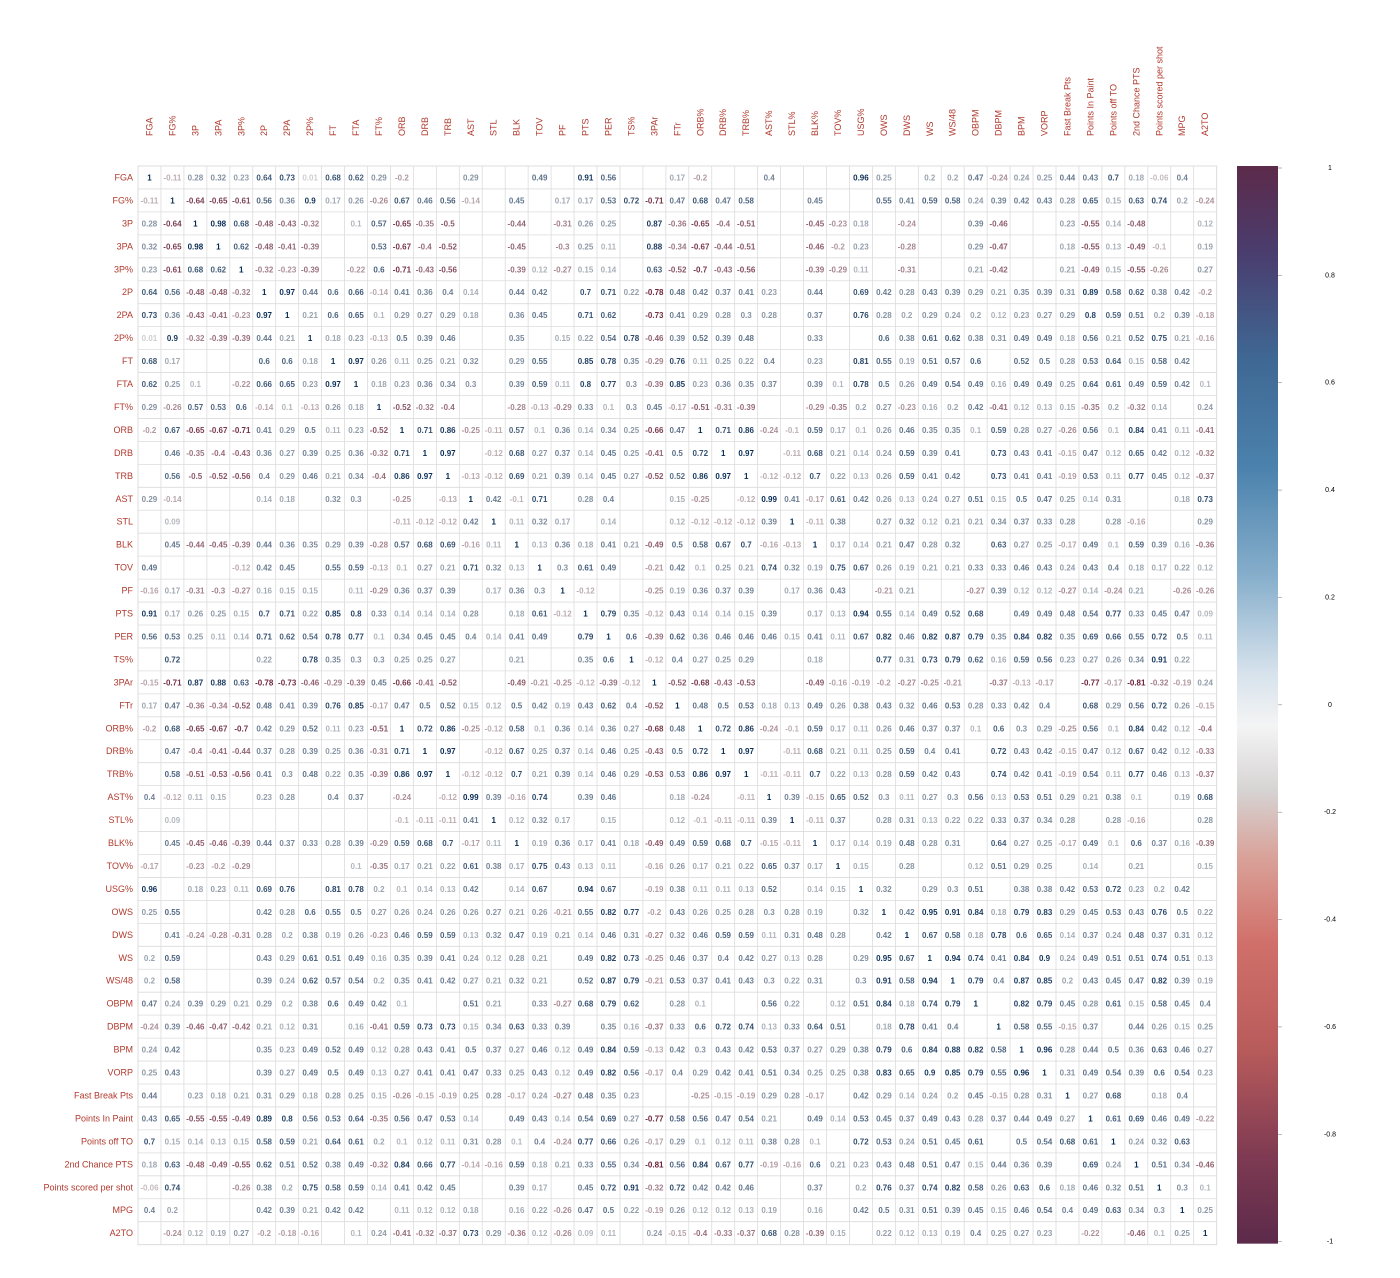 Image resolution: width=1400 pixels, height=1278 pixels. I want to click on cell-value: -0.41, so click(379, 1027).